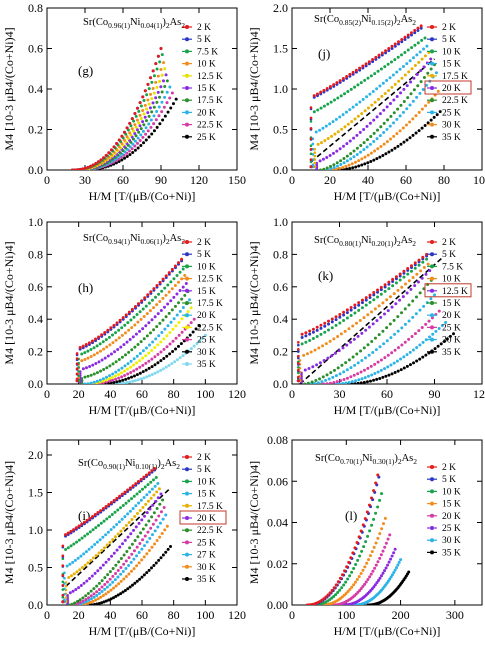 The width and height of the screenshot is (485, 650). Describe the element at coordinates (142, 394) in the screenshot. I see `x-tick-label: 60` at that location.